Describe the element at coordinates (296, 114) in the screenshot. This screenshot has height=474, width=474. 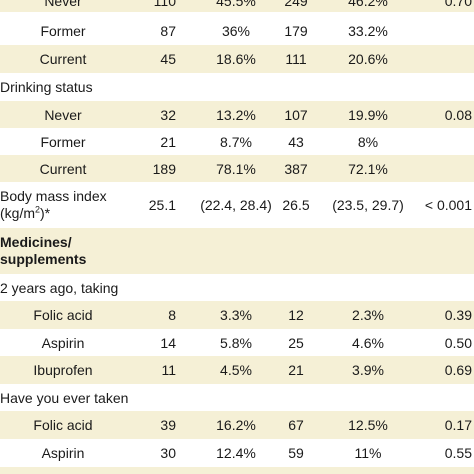
I see `cell-value: 107` at that location.